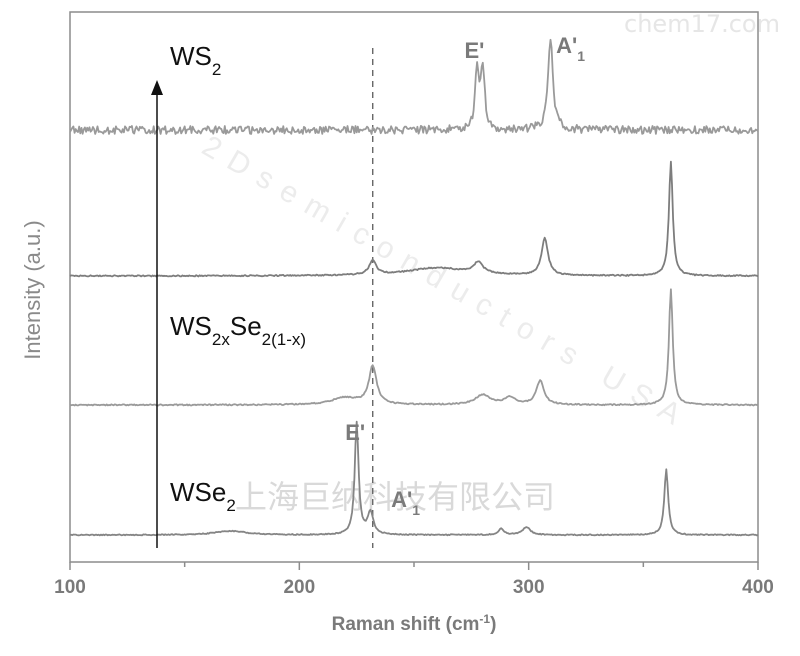  I want to click on y-axis-label: Intensity (a.u.), so click(32, 289).